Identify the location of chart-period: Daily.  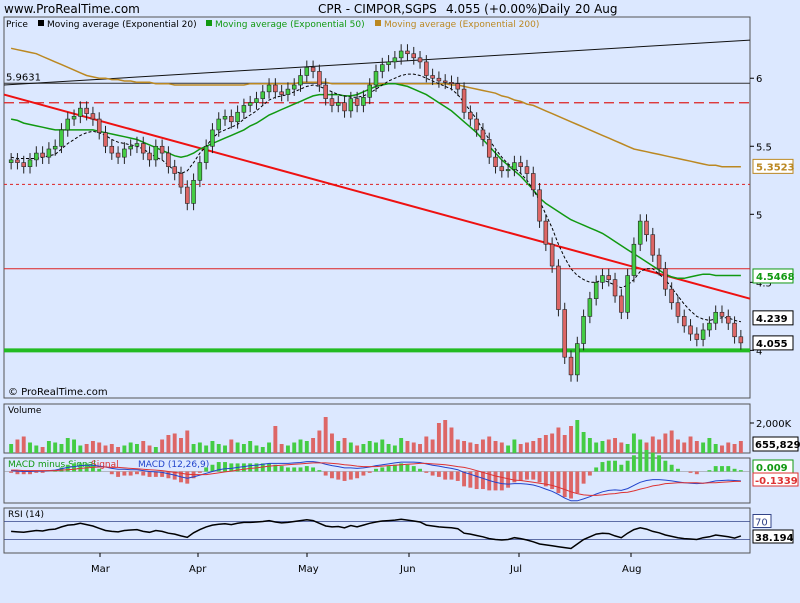
(555, 9).